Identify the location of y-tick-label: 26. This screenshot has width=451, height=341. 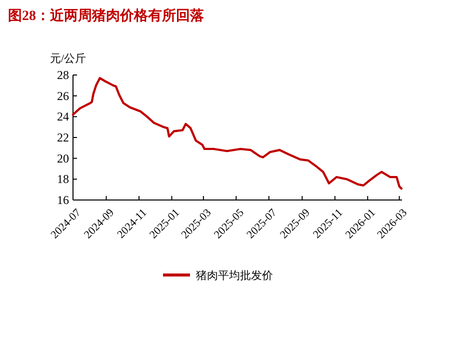
(63, 95).